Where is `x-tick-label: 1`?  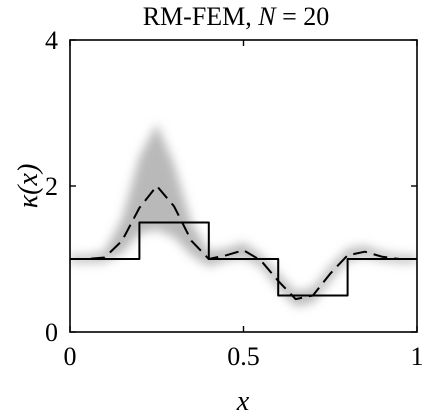 x-tick-label: 1 is located at coordinates (417, 356).